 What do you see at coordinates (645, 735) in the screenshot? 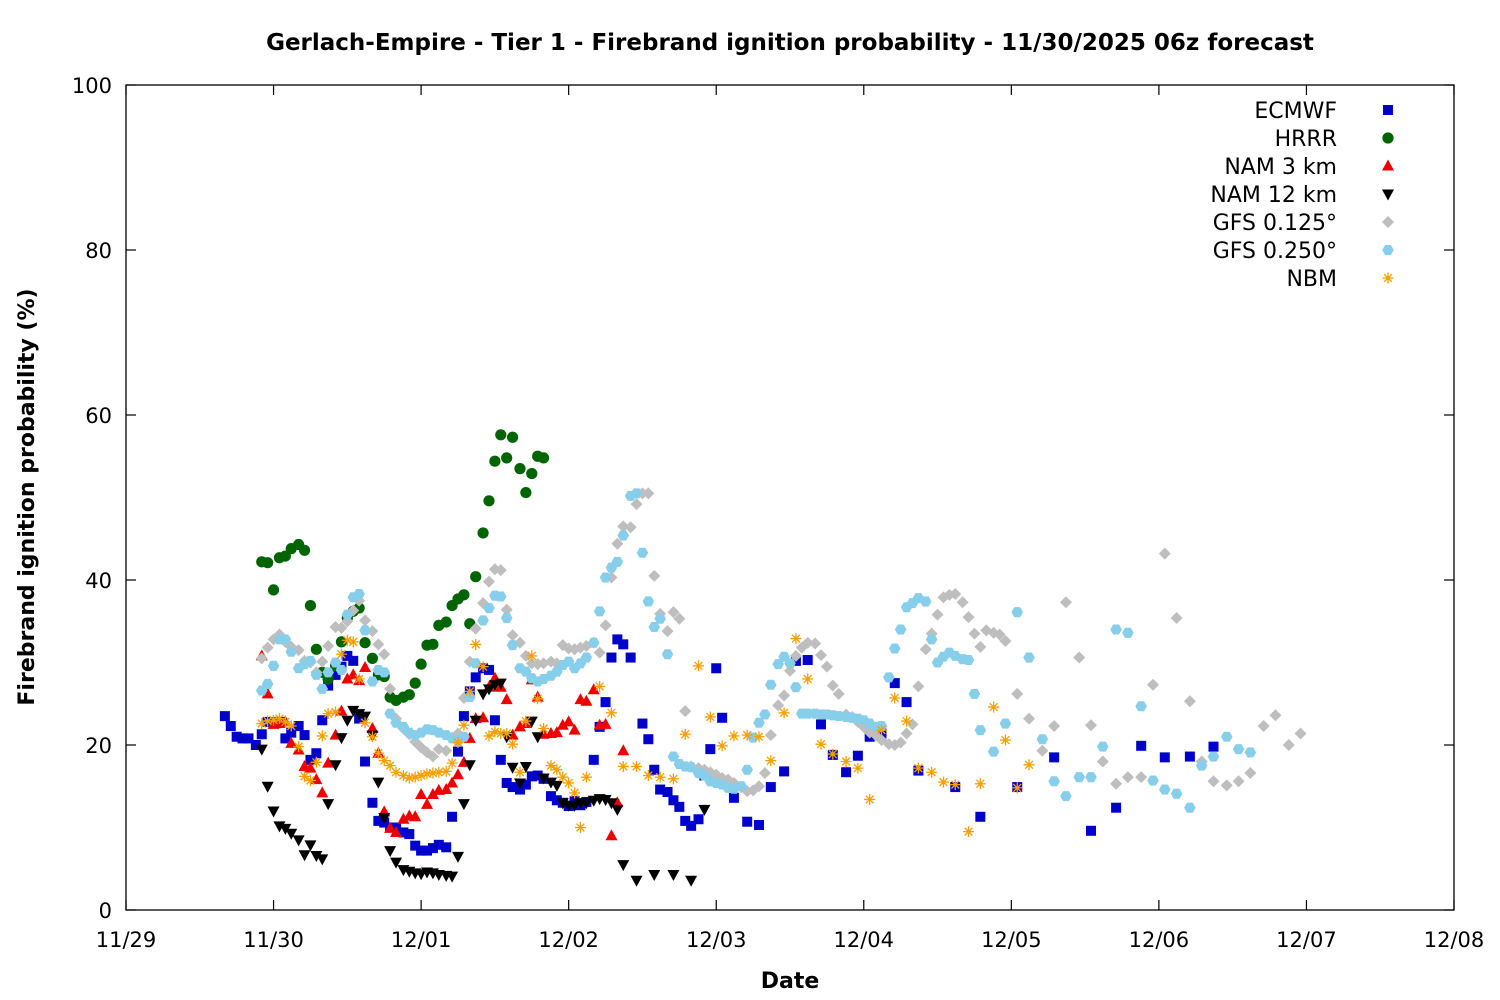
I see `series-nbm` at bounding box center [645, 735].